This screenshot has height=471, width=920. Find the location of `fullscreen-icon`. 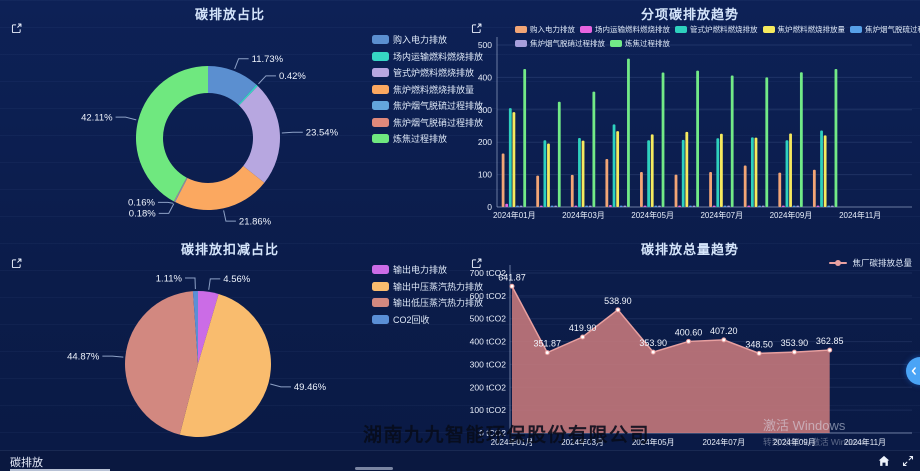

fullscreen-icon is located at coordinates (908, 461).